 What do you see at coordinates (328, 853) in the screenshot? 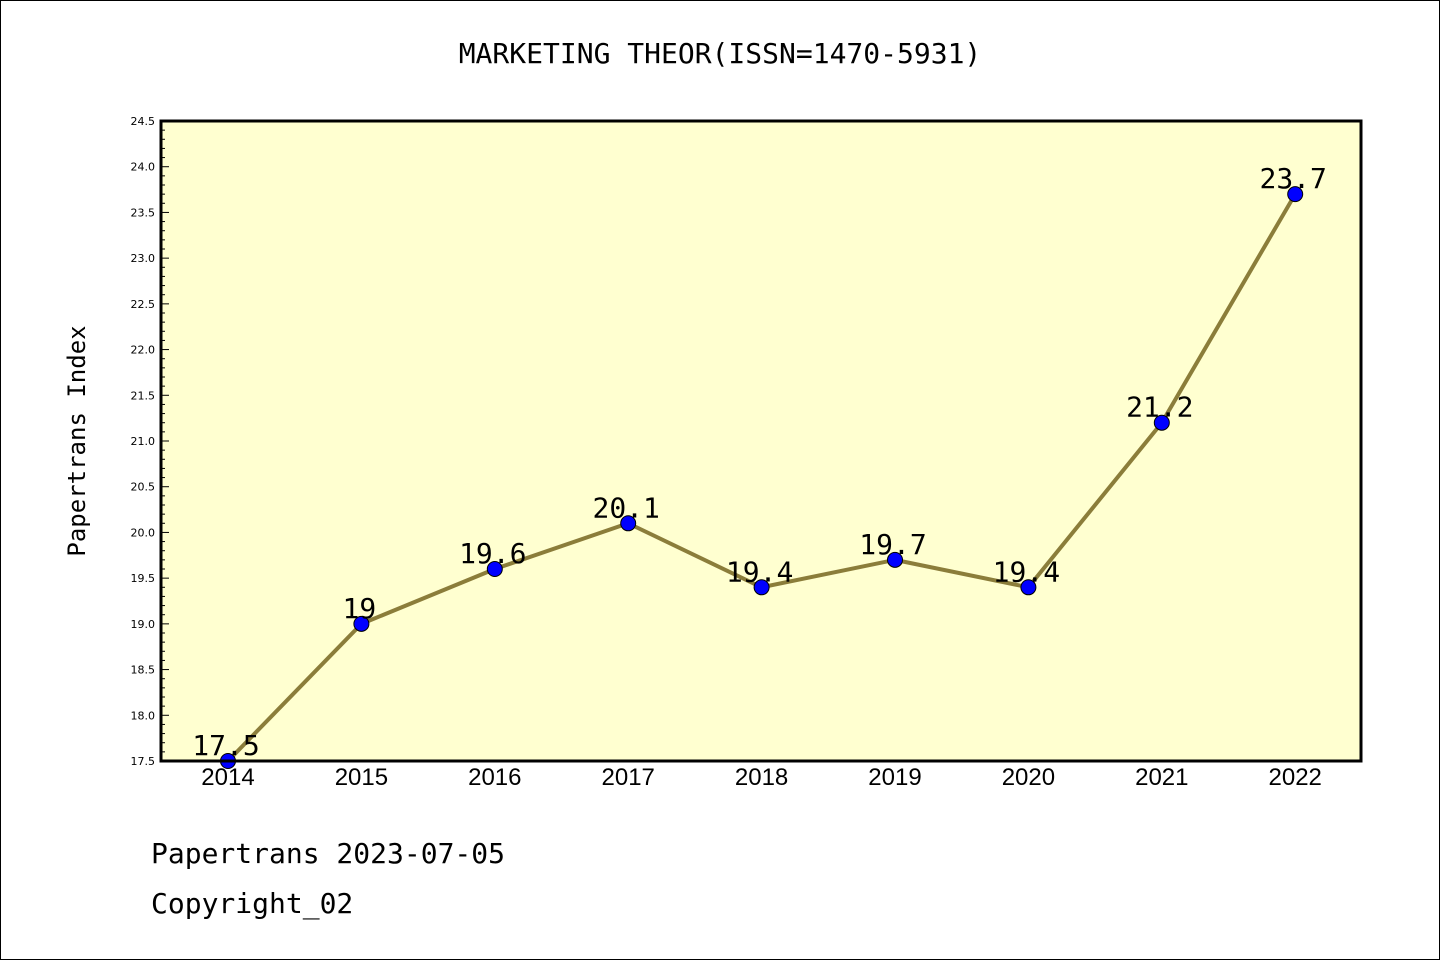
I see `footer-date: Papertrans 2023-07-05` at bounding box center [328, 853].